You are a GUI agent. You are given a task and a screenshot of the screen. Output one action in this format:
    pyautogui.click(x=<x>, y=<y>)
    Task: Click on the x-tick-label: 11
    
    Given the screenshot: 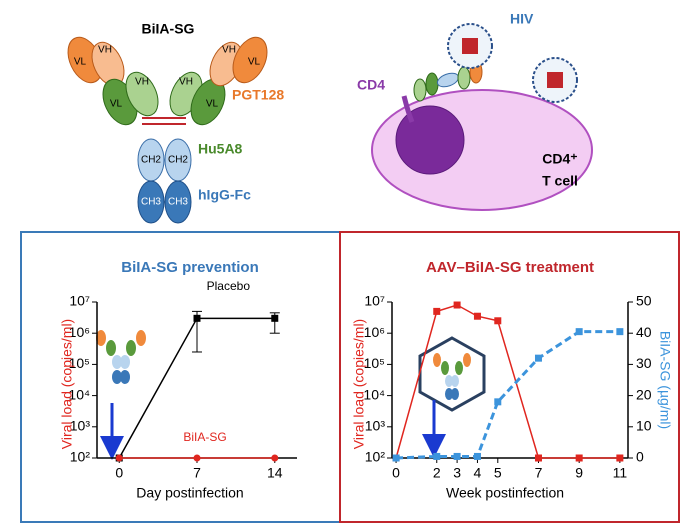 What is the action you would take?
    pyautogui.click(x=620, y=473)
    